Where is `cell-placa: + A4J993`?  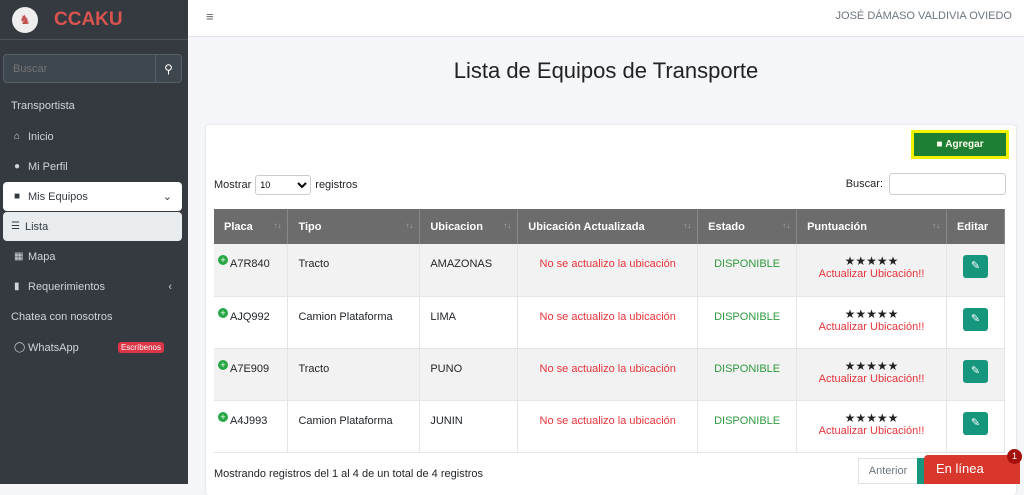 cell-placa: + A4J993 is located at coordinates (251, 426).